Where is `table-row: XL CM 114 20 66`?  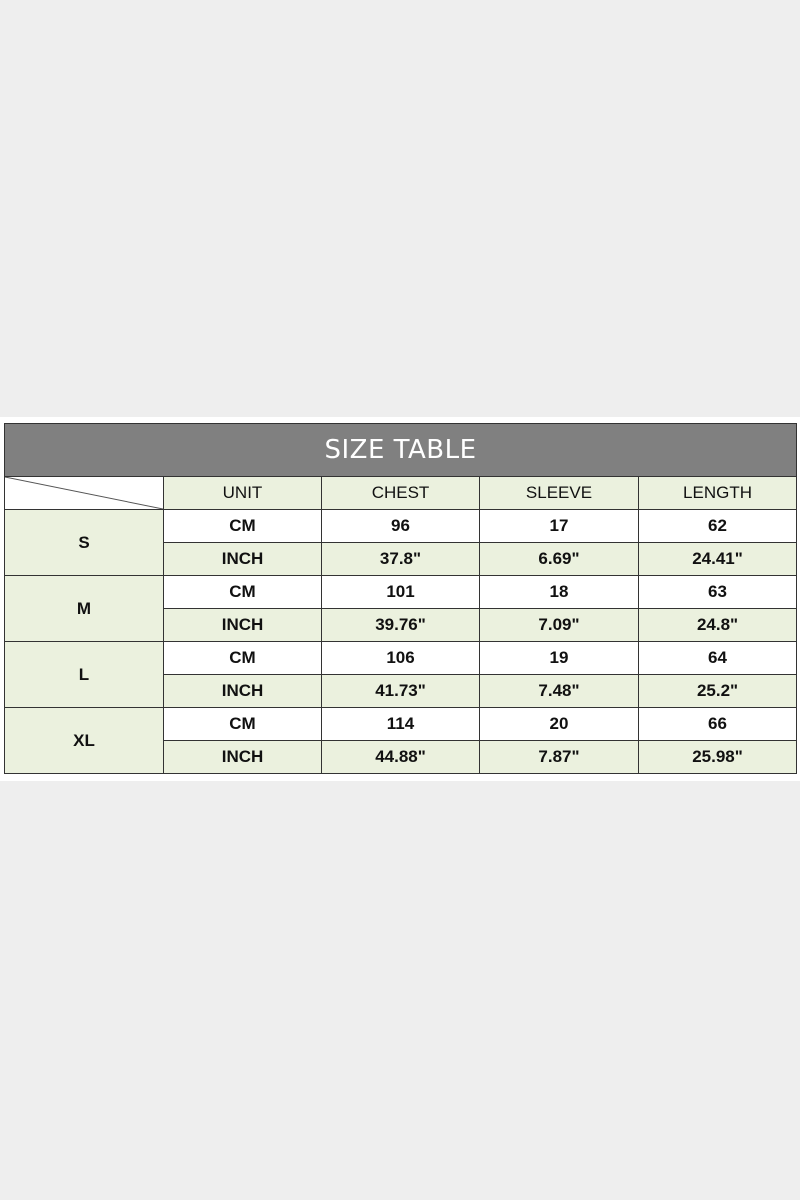
table-row: XL CM 114 20 66 is located at coordinates (401, 740).